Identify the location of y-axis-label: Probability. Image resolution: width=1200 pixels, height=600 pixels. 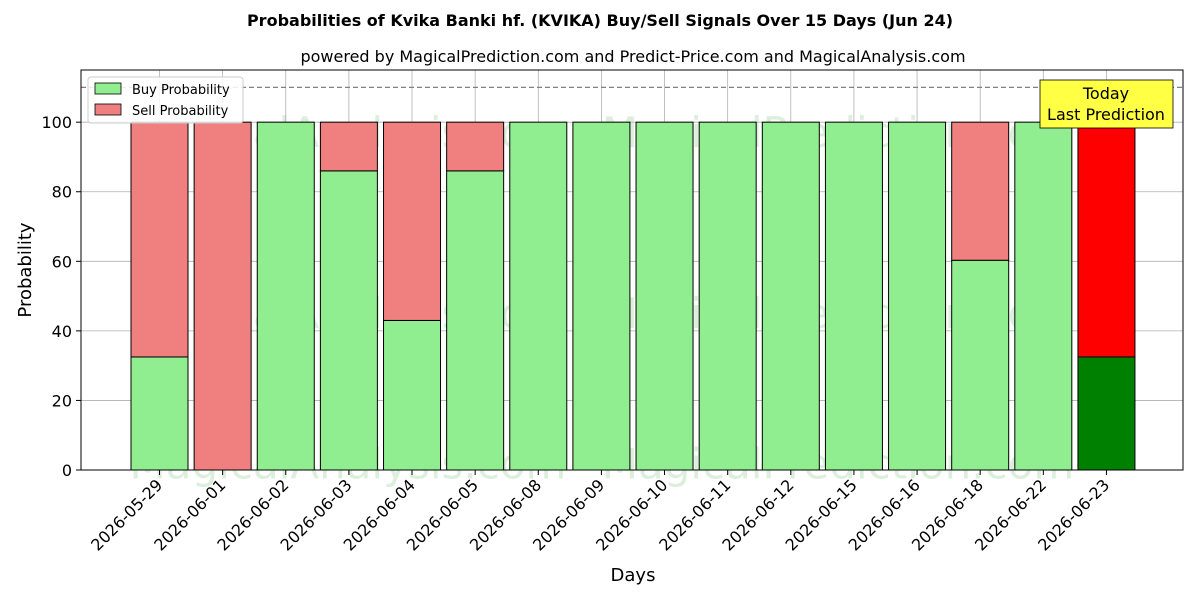
(25, 269).